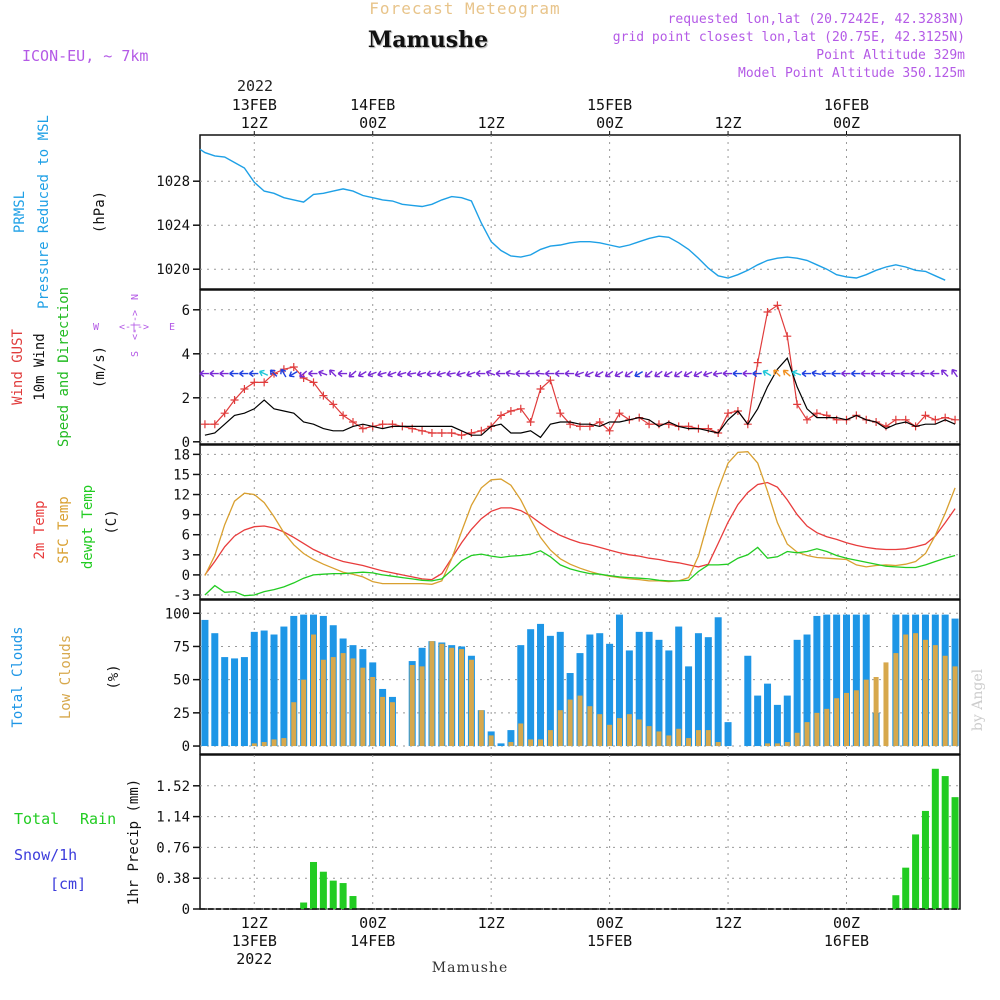 The height and width of the screenshot is (1000, 1000). I want to click on compass-n: N, so click(135, 297).